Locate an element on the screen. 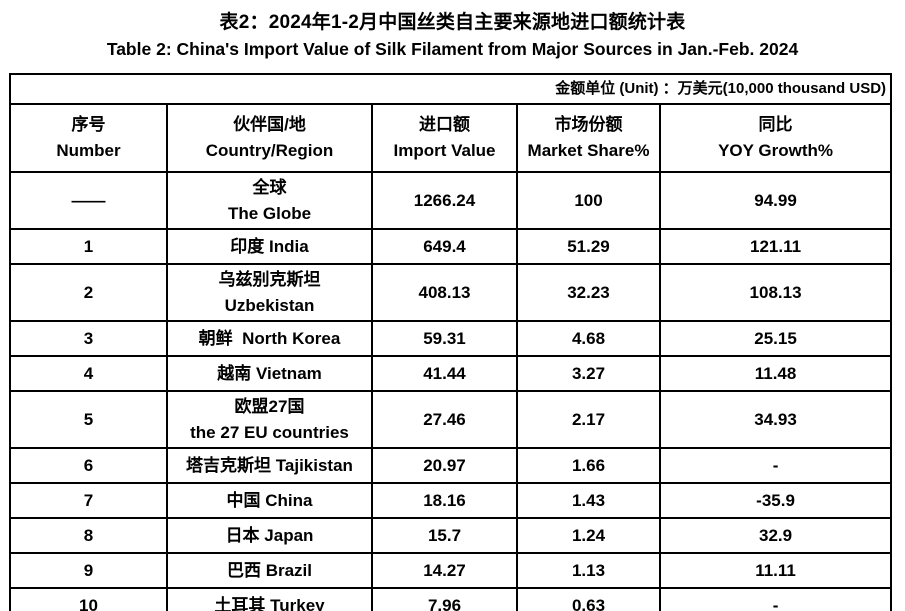  table-row: 3 朝鲜 North Korea 59.31 4.68 25.15 is located at coordinates (451, 338).